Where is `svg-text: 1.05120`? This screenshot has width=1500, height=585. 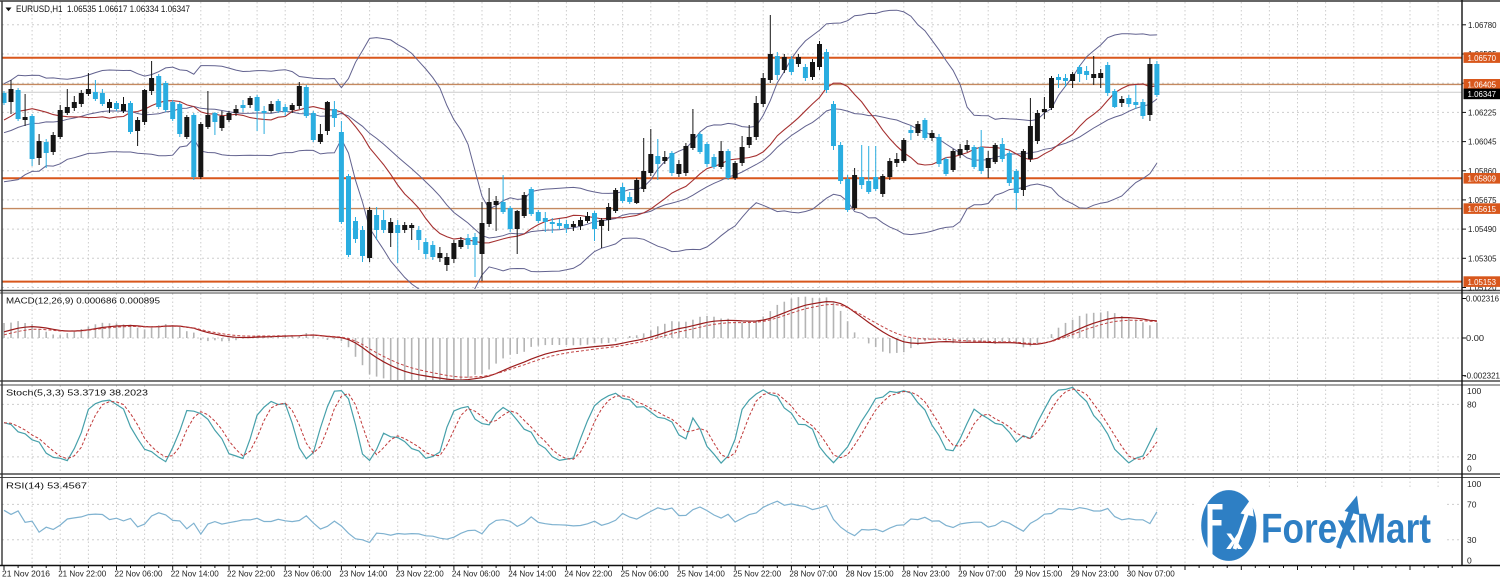
svg-text: 1.05120 is located at coordinates (1482, 288).